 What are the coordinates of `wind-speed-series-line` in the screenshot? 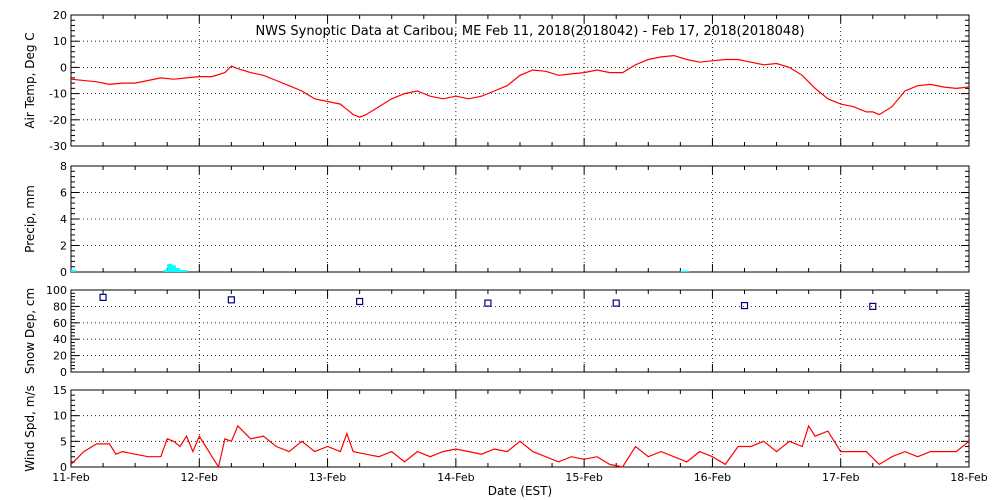 It's located at (520, 446).